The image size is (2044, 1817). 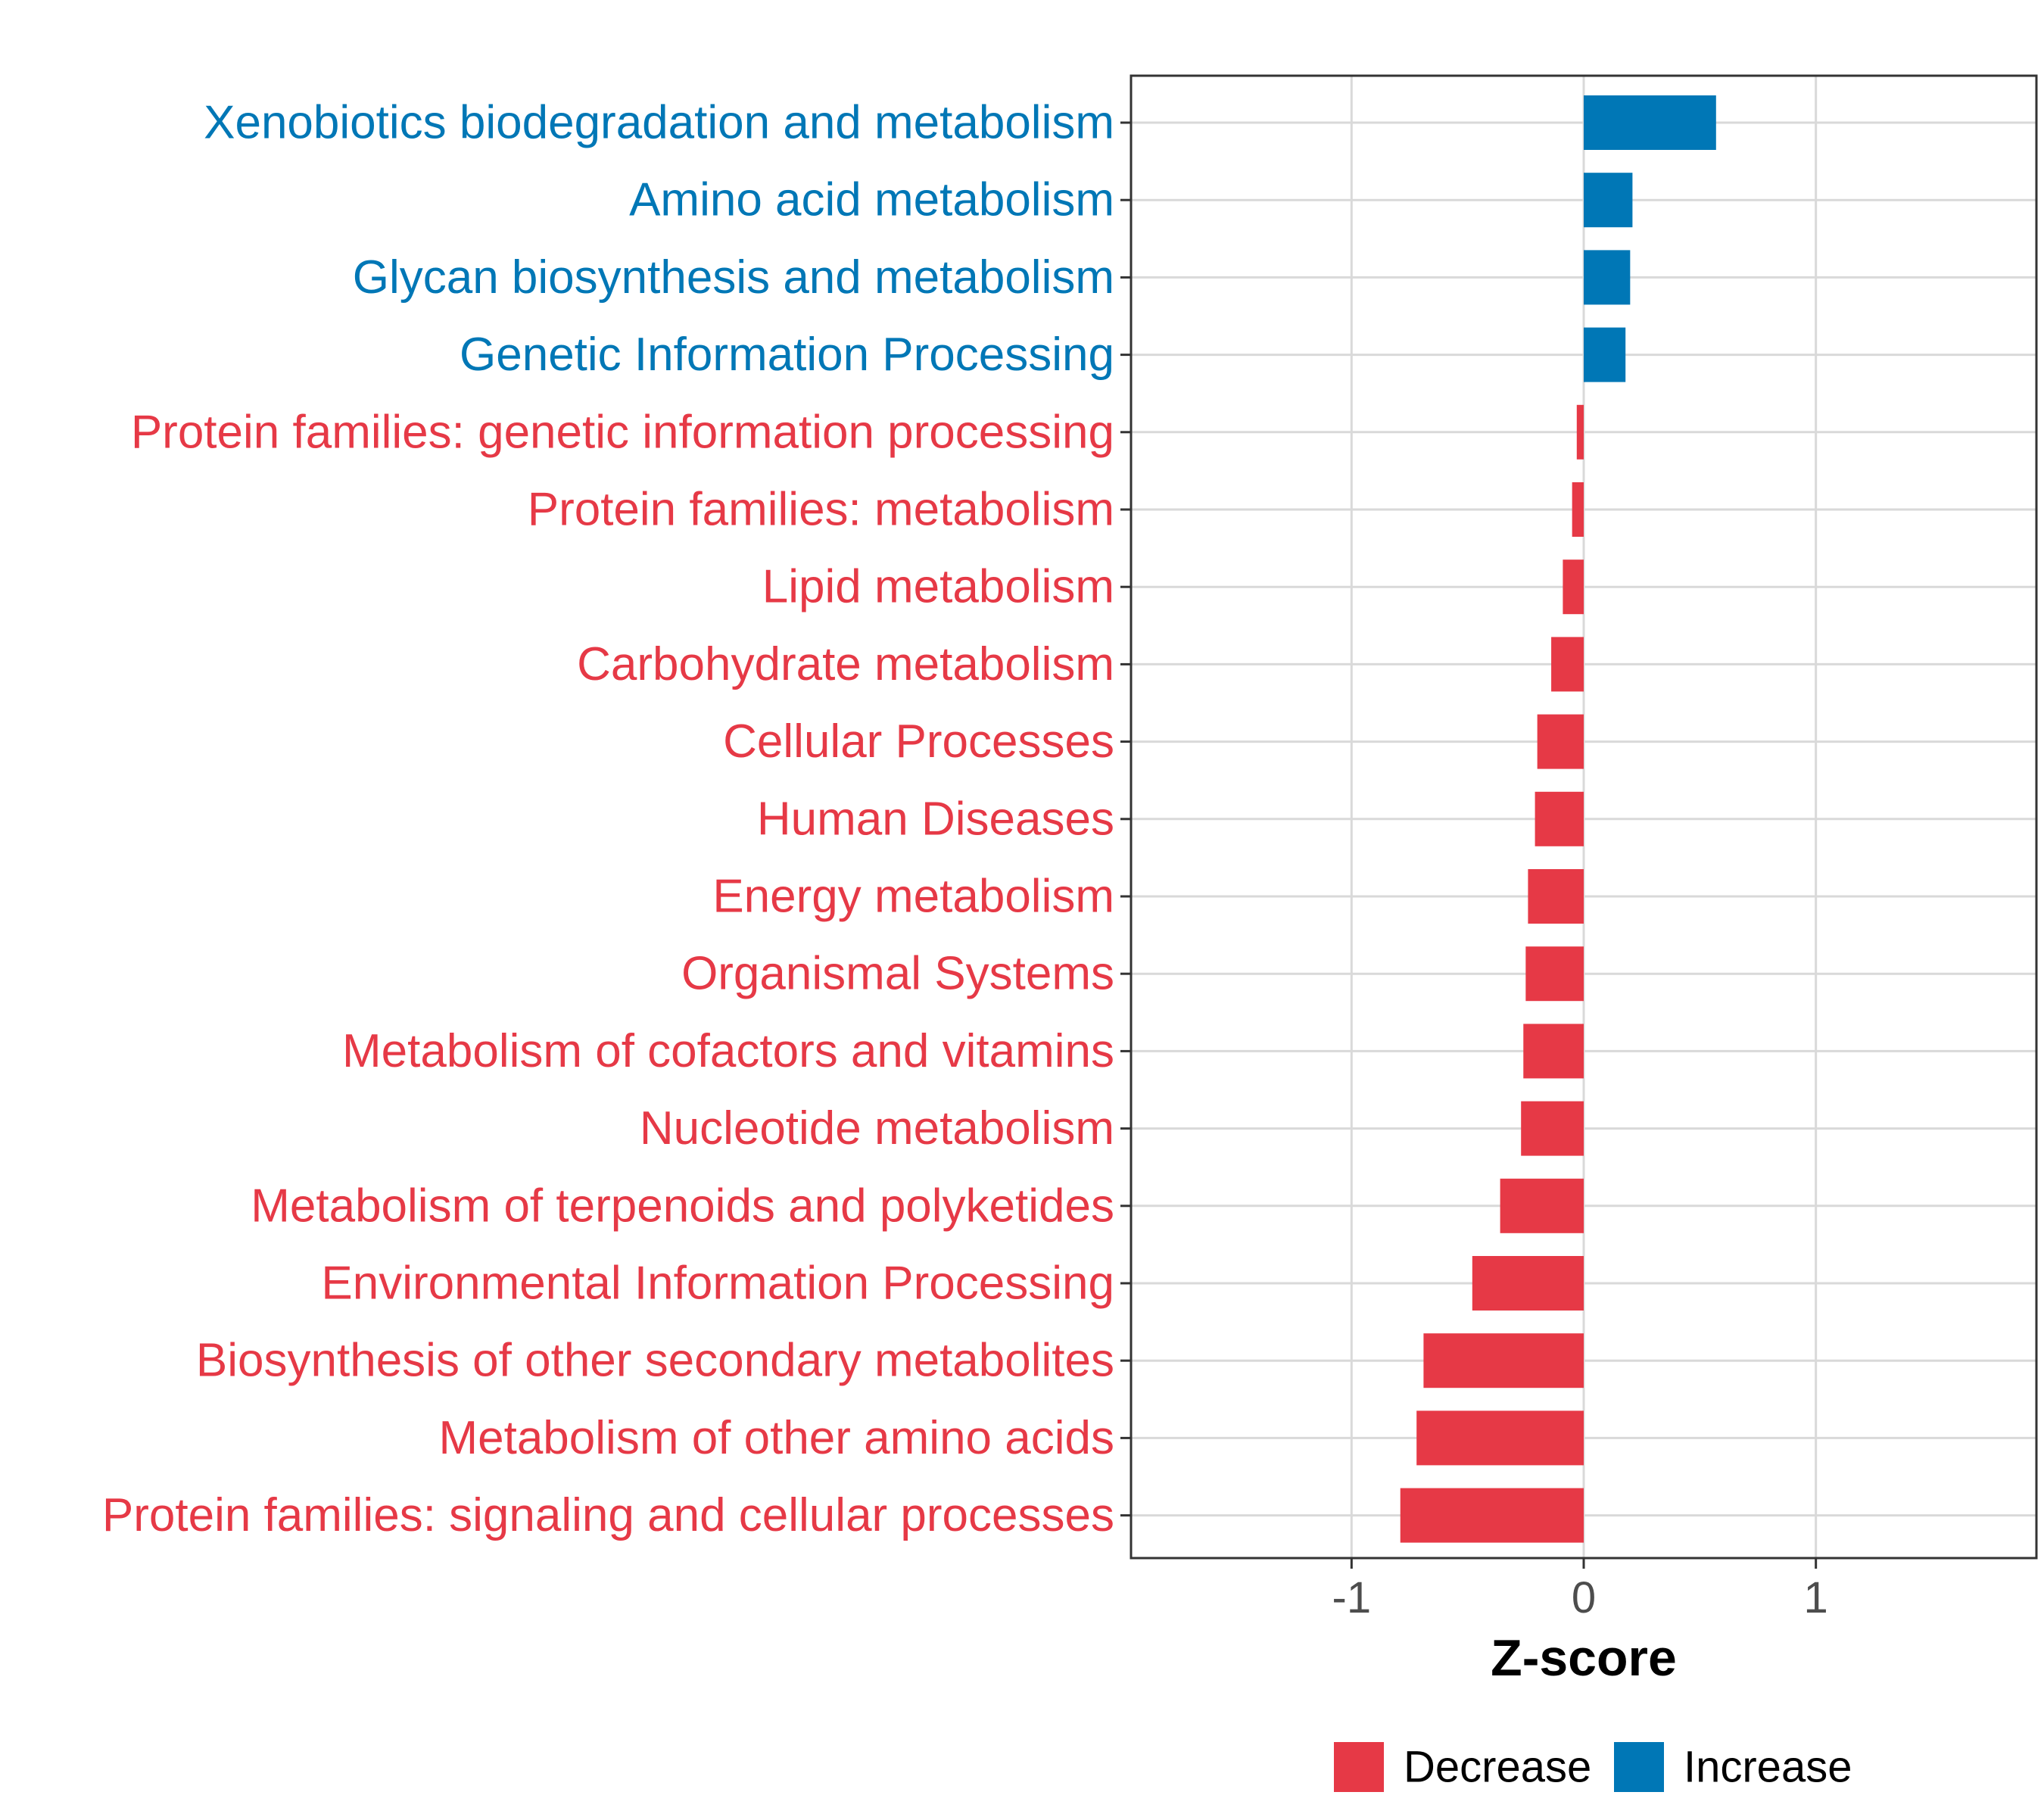 I want to click on category-label: Nucleotide metabolism, so click(x=877, y=1128).